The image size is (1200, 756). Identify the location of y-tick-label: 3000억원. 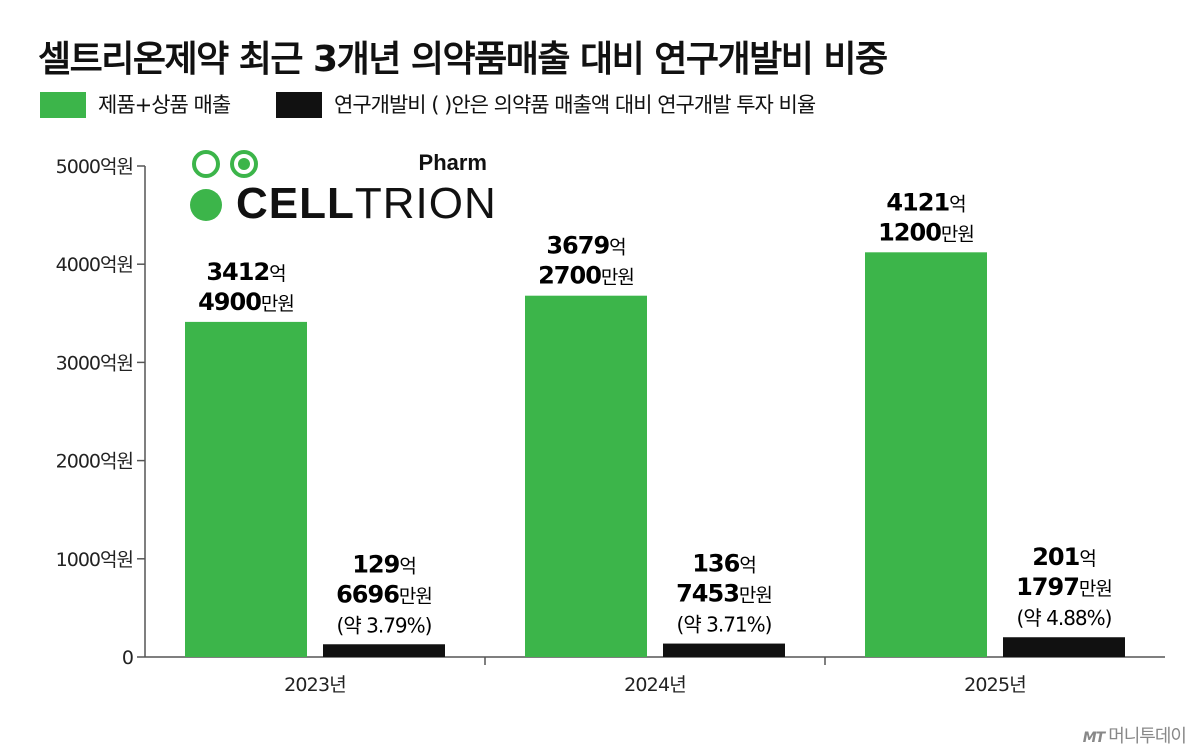
(94, 363).